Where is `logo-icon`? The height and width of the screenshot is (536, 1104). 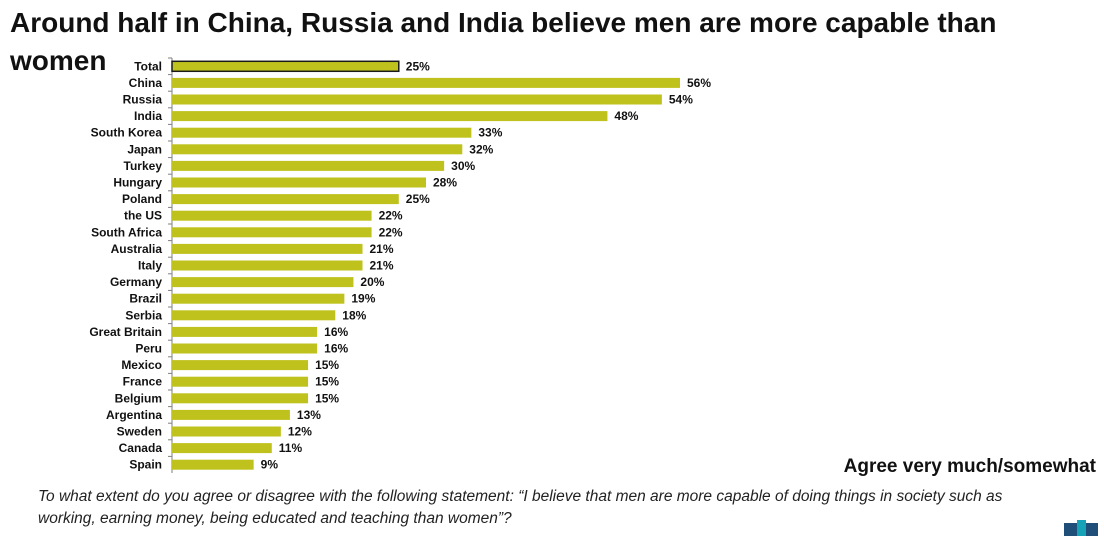 logo-icon is located at coordinates (1081, 528).